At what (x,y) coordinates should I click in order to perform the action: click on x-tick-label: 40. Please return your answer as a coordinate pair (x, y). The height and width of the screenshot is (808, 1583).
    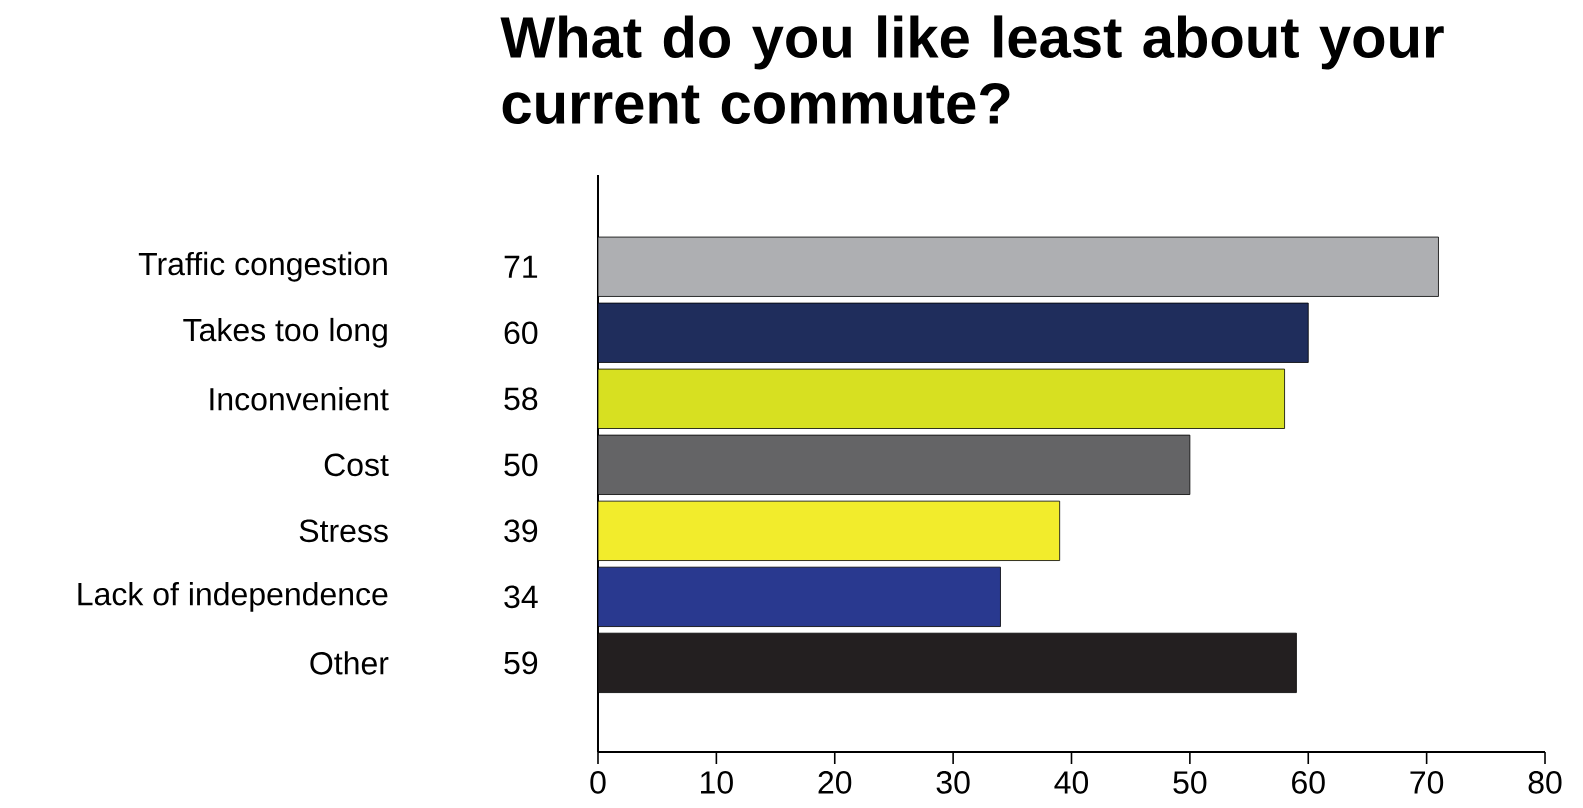
    Looking at the image, I should click on (1071, 782).